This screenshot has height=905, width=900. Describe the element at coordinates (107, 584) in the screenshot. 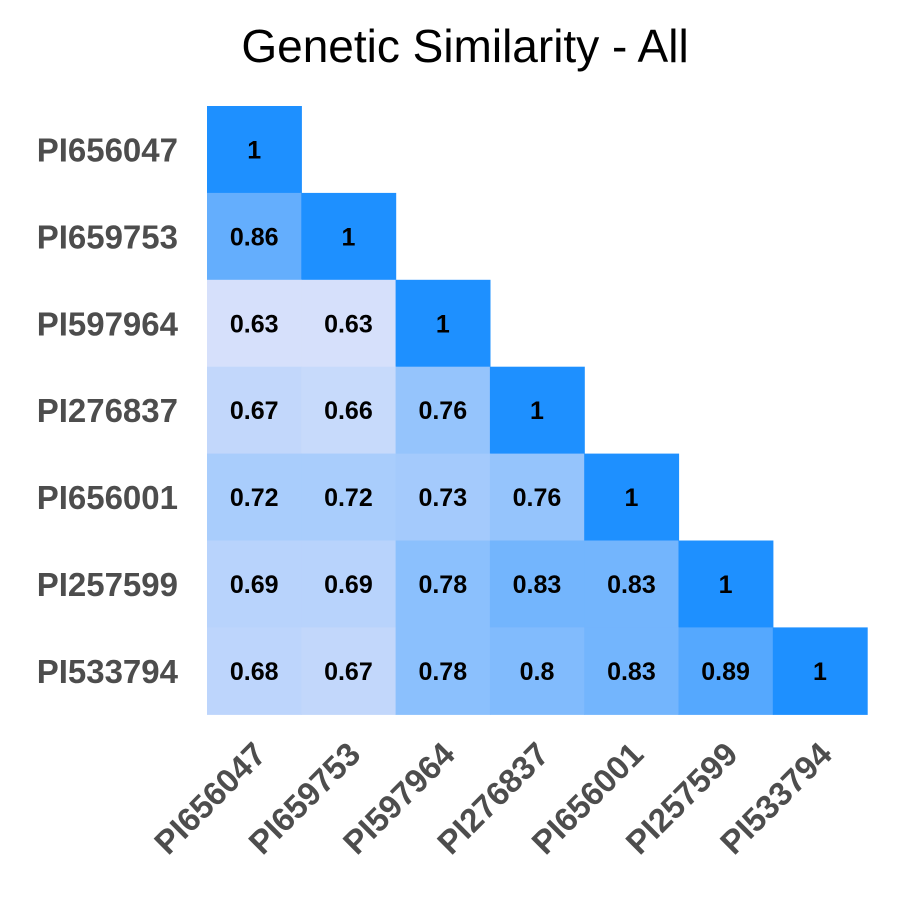

I see `row-tick-label: PI257599` at that location.